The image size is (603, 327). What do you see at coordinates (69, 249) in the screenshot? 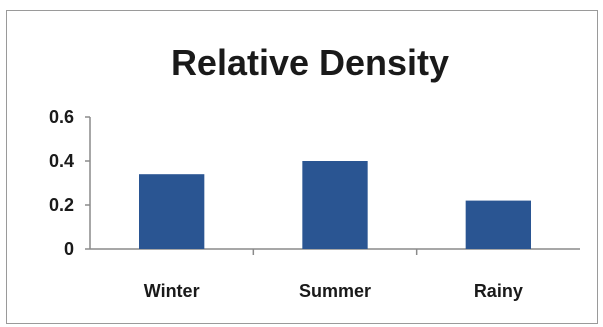
I see `y-tick-label: 0` at bounding box center [69, 249].